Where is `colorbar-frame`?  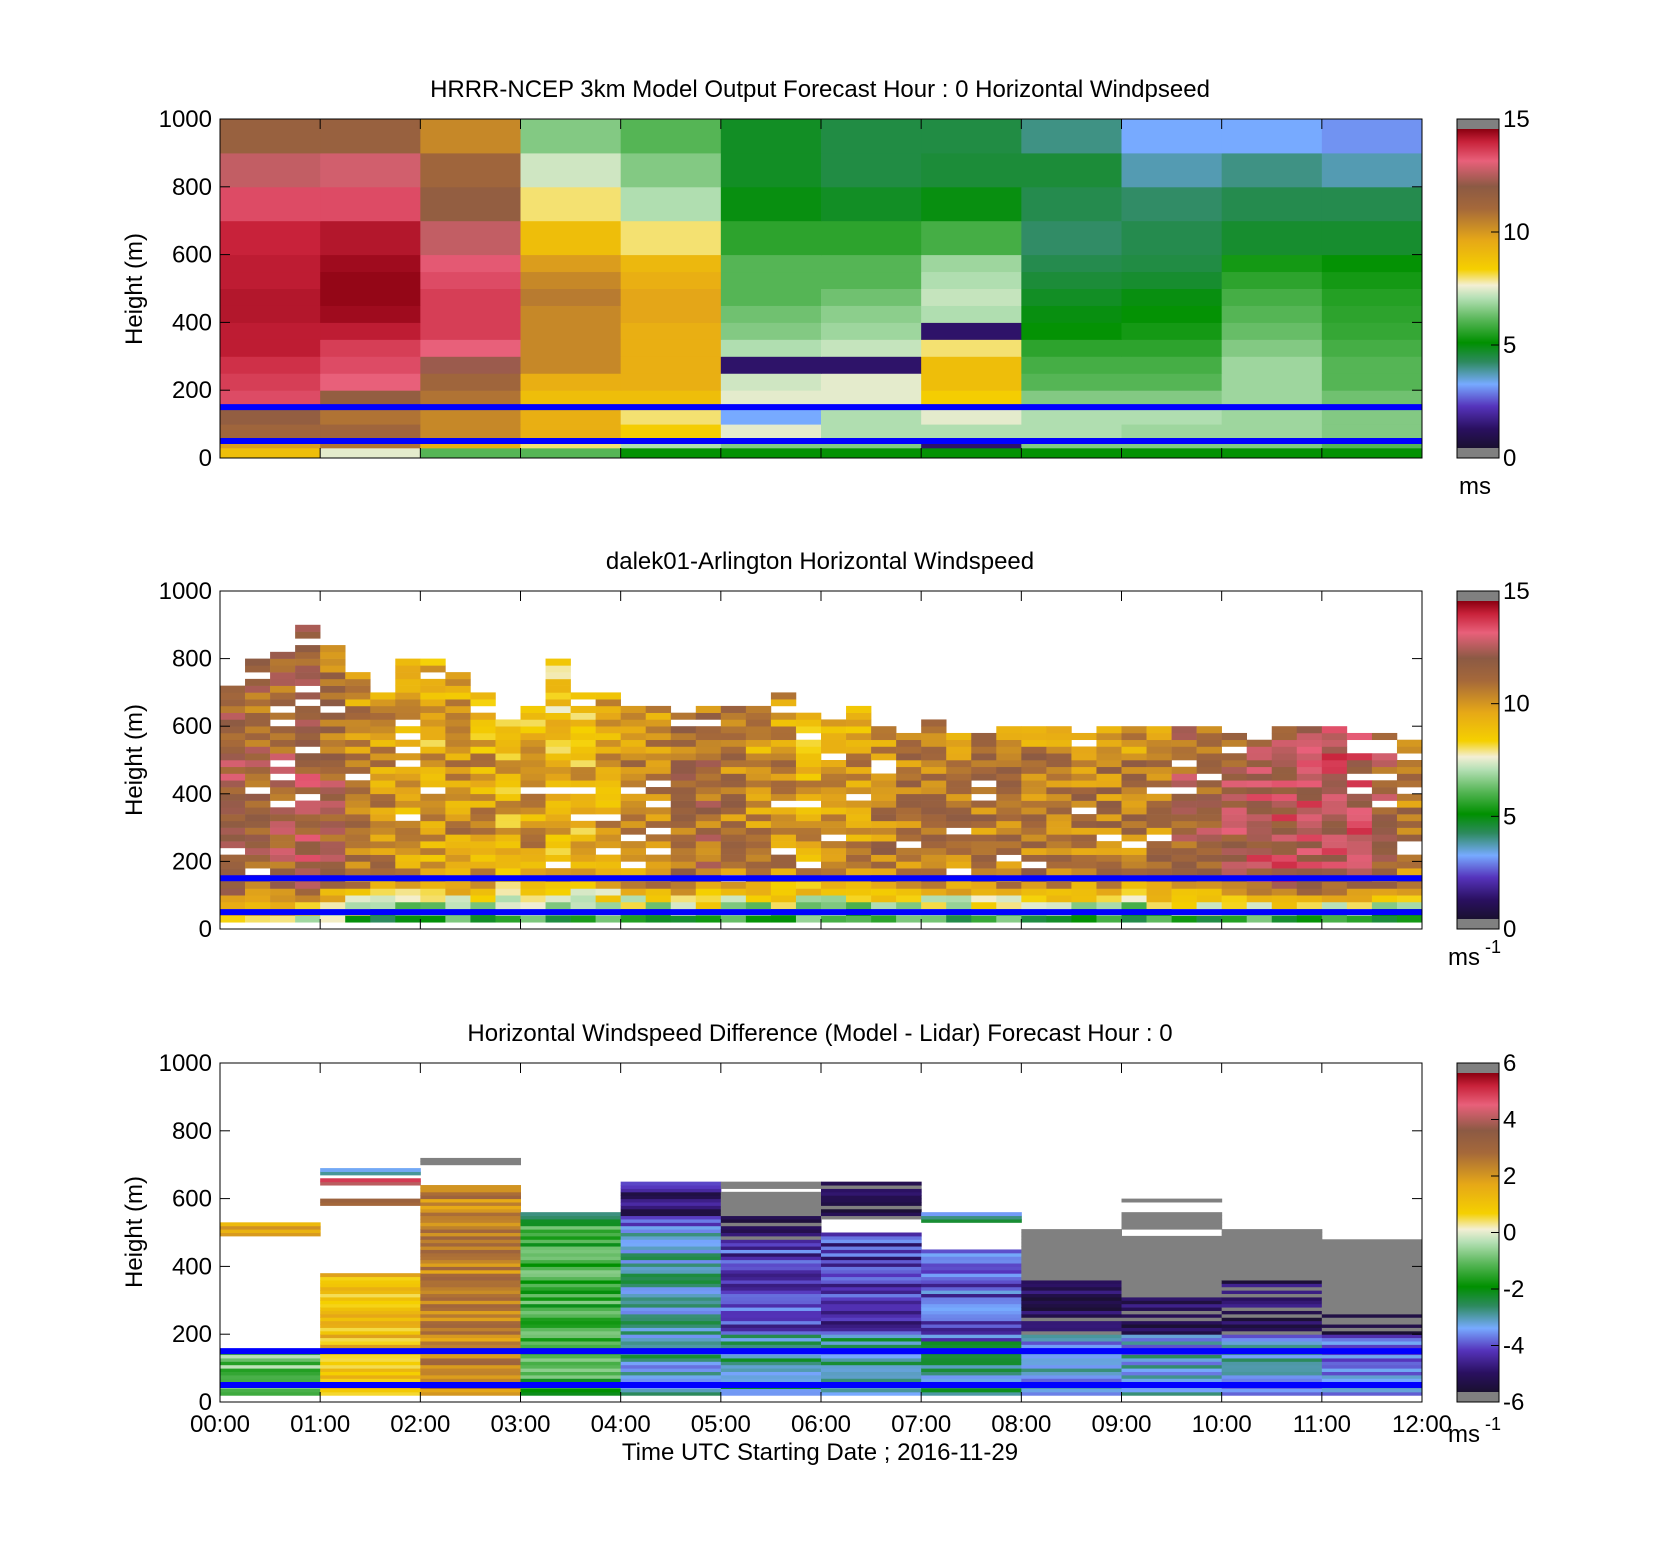 colorbar-frame is located at coordinates (1478, 288).